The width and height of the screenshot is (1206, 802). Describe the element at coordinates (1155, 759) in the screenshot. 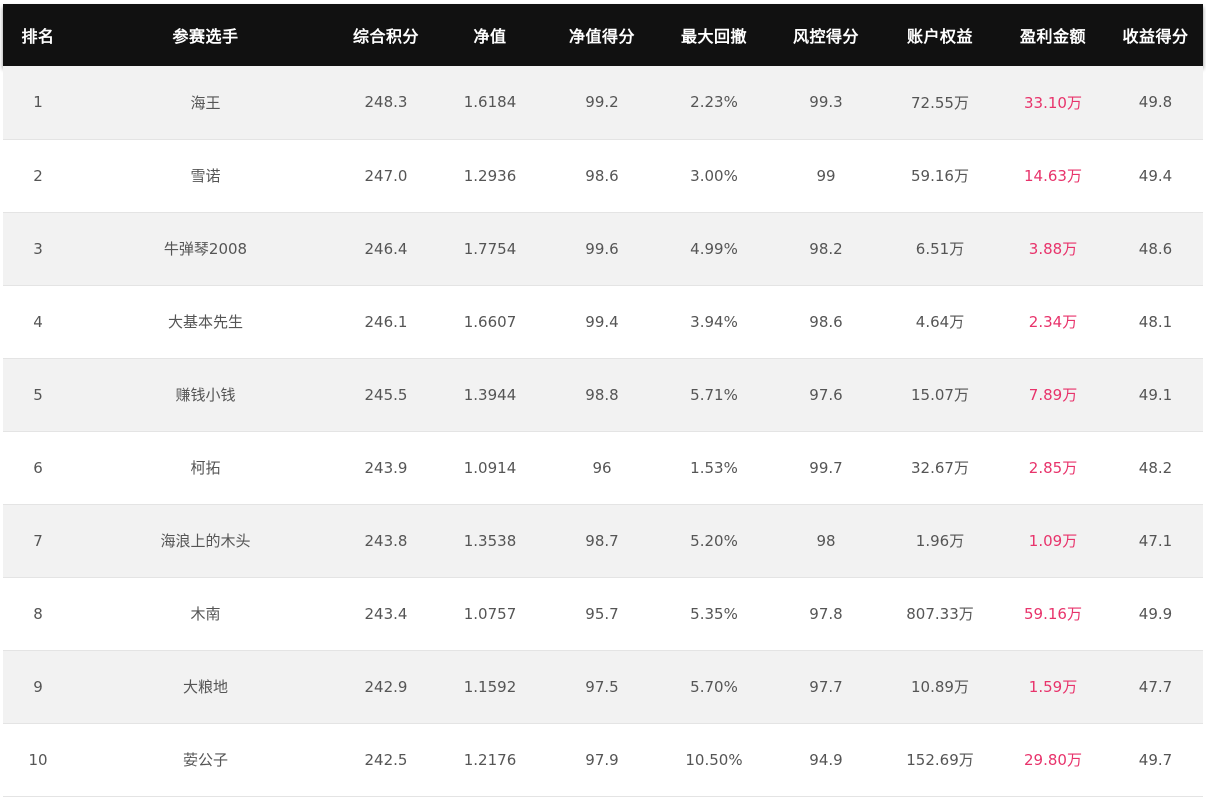

I see `cell-return-score: 49.7` at that location.